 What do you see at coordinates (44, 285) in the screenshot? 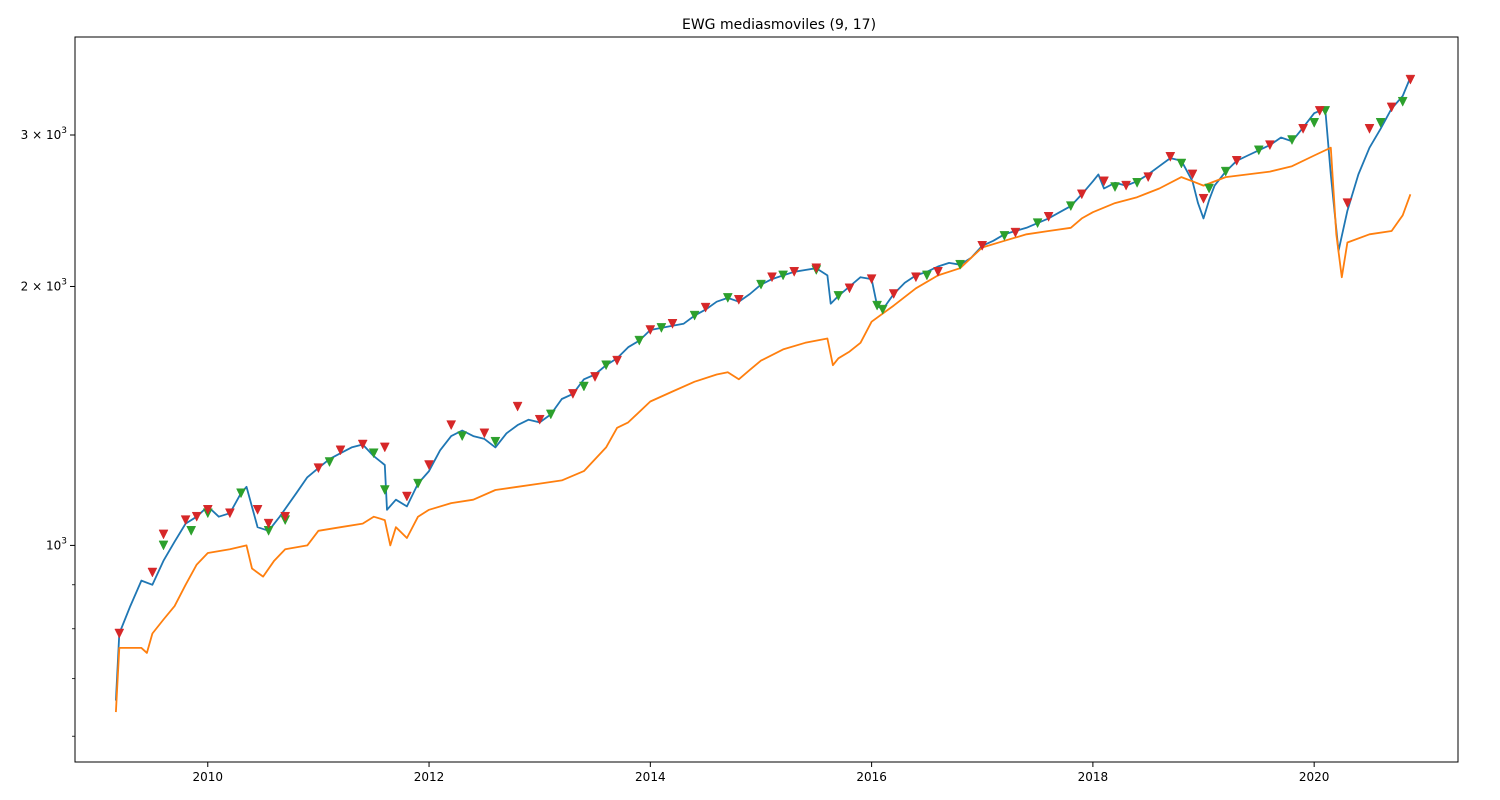
I see `y-tick-label: 2 × 10³` at bounding box center [44, 285].